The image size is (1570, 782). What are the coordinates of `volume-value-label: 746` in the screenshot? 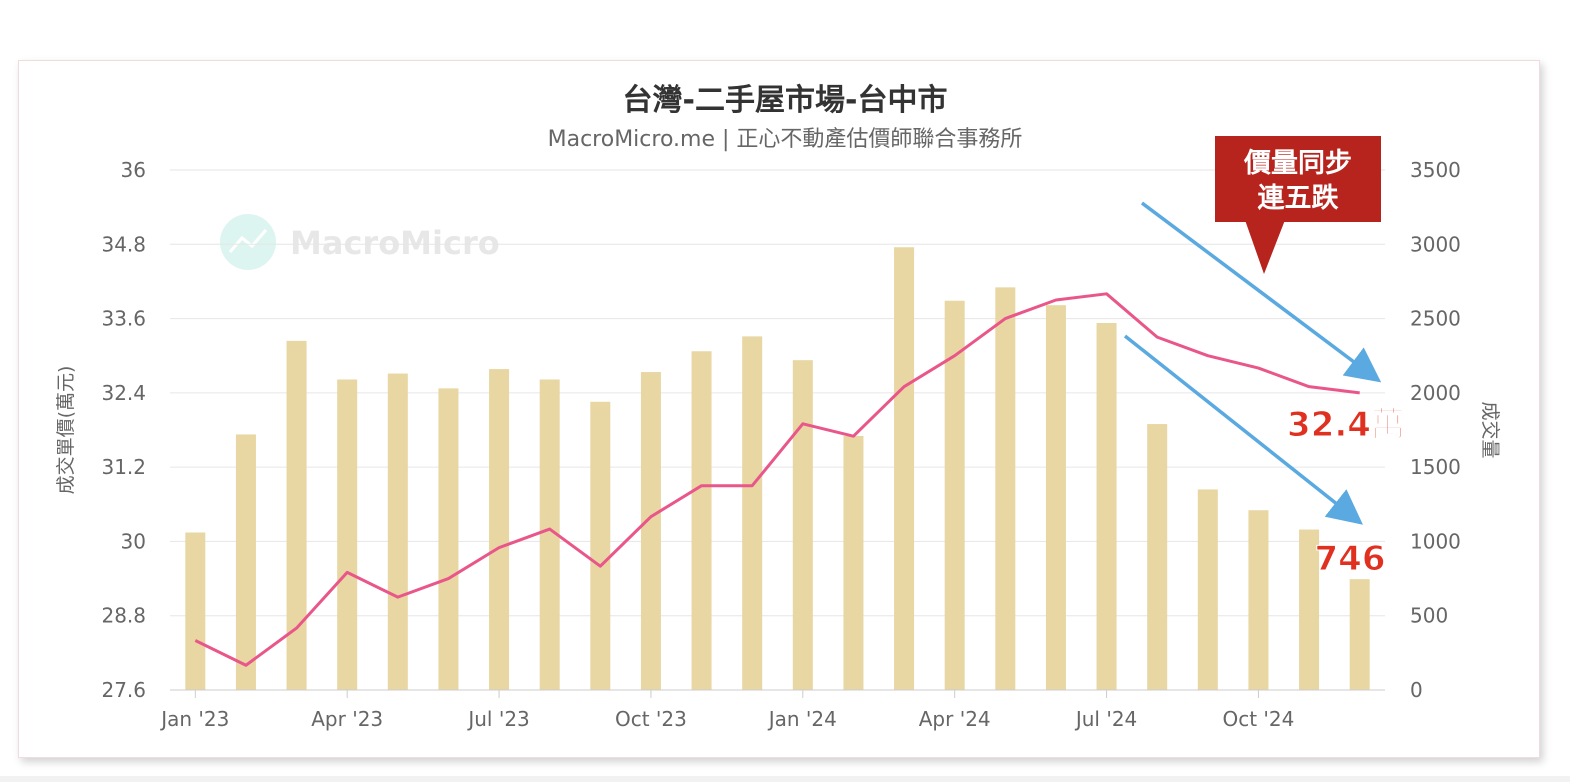 It's located at (1350, 559).